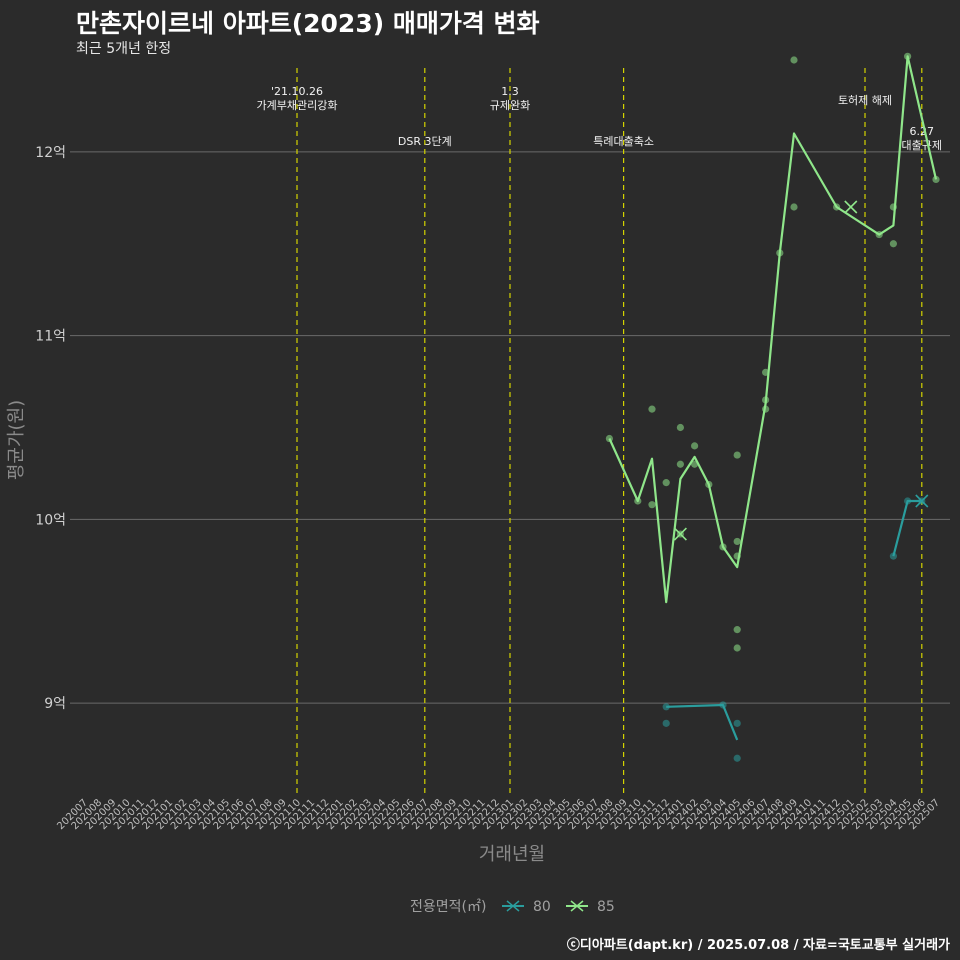  Describe the element at coordinates (308, 23) in the screenshot. I see `chart-title: 만촌자이르네 아파트(2023) 매매가격 변화` at that location.